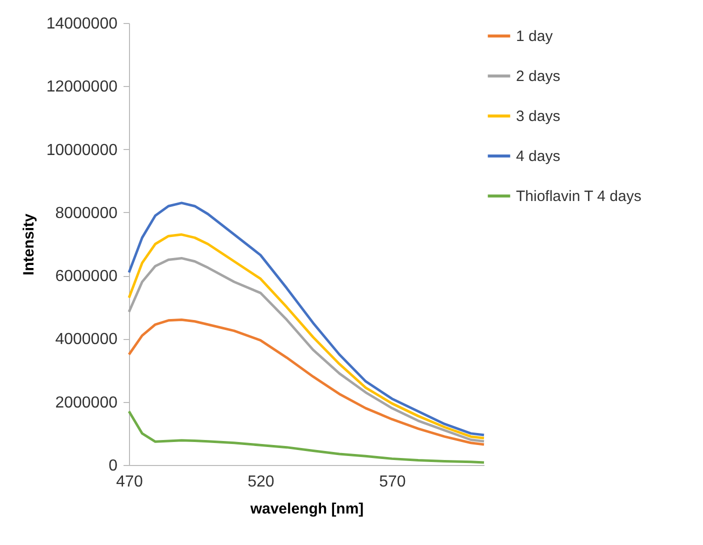  Describe the element at coordinates (392, 482) in the screenshot. I see `x-tick-label: 570` at that location.